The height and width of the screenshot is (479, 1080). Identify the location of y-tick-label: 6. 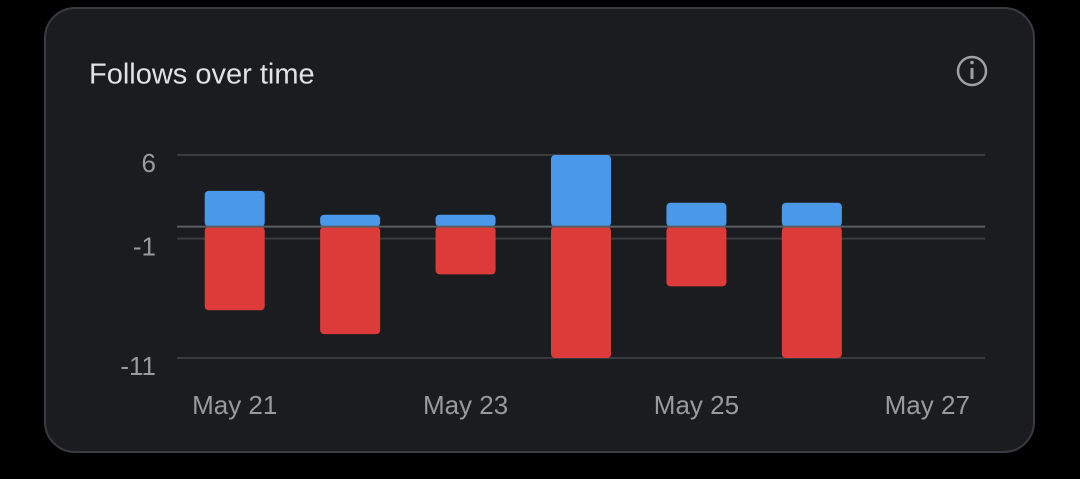
(149, 163).